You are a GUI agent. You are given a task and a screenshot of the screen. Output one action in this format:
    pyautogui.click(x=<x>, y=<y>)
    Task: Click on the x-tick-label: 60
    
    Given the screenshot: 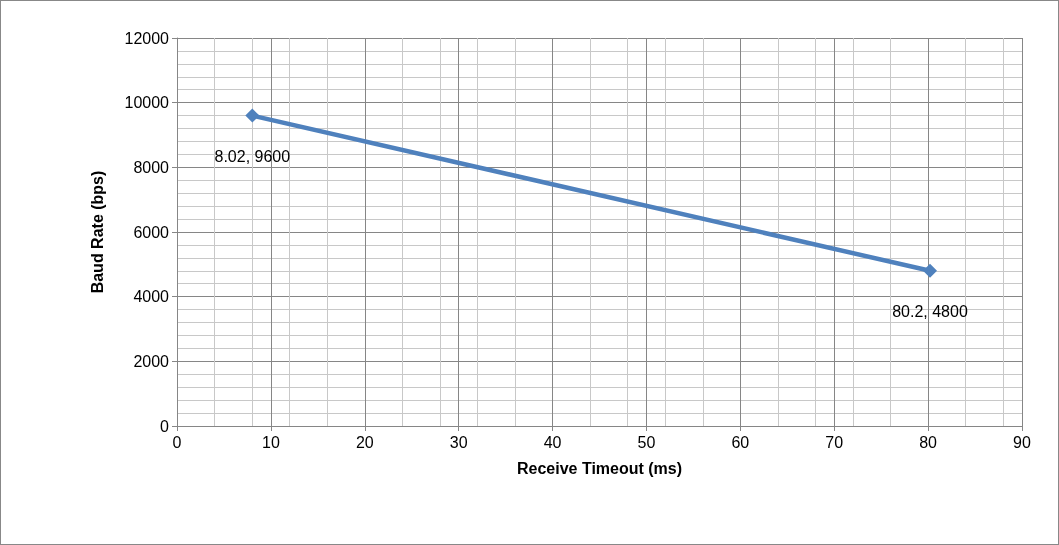 What is the action you would take?
    pyautogui.click(x=740, y=442)
    